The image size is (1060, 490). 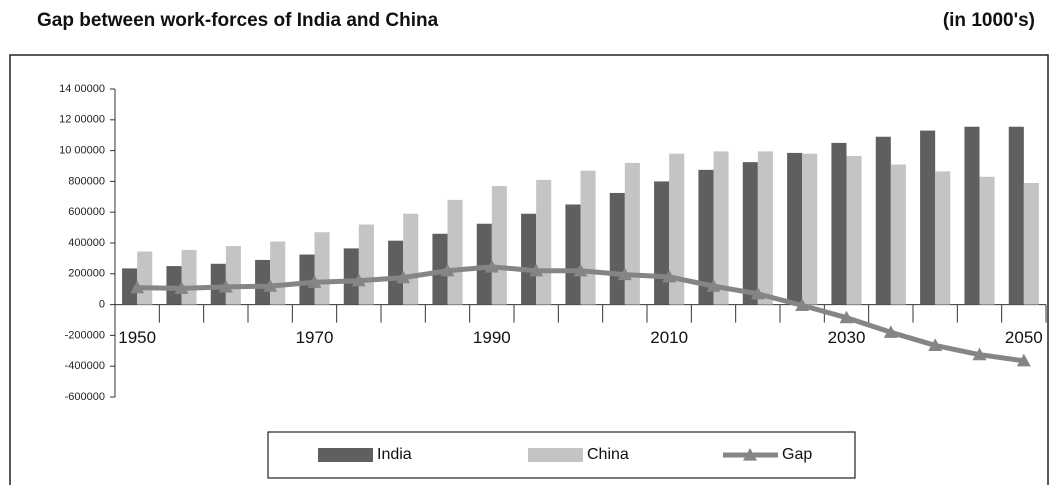 I want to click on y-tick-label: 200000, so click(x=86, y=274).